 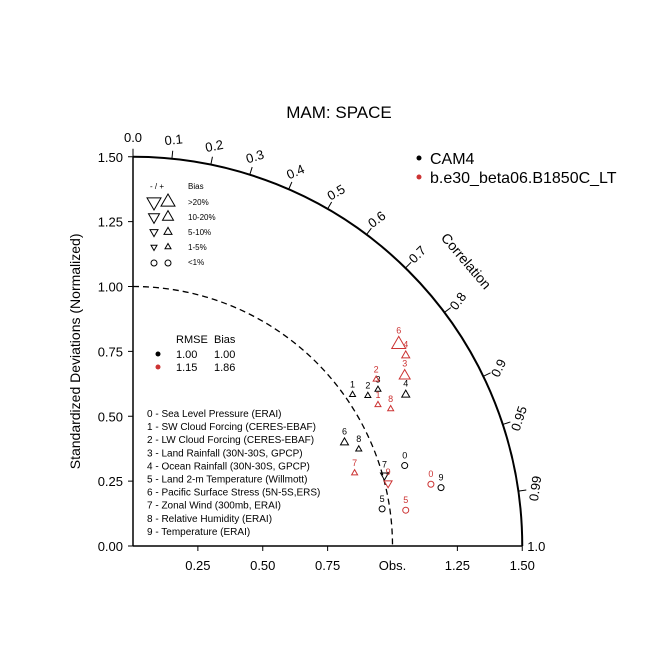 I want to click on series-1-point-3: 3, so click(x=405, y=369).